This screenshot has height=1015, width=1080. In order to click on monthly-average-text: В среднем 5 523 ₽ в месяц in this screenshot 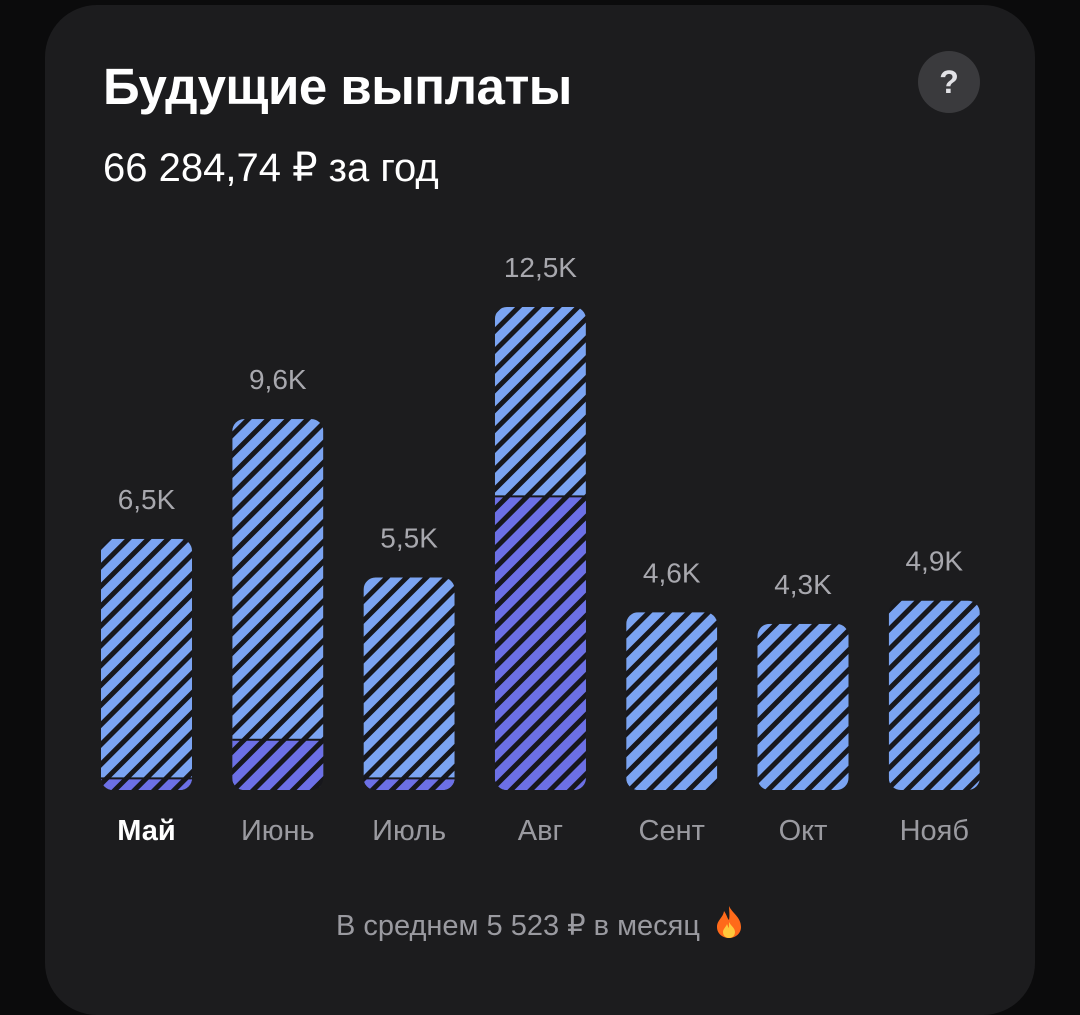, I will do `click(517, 926)`.